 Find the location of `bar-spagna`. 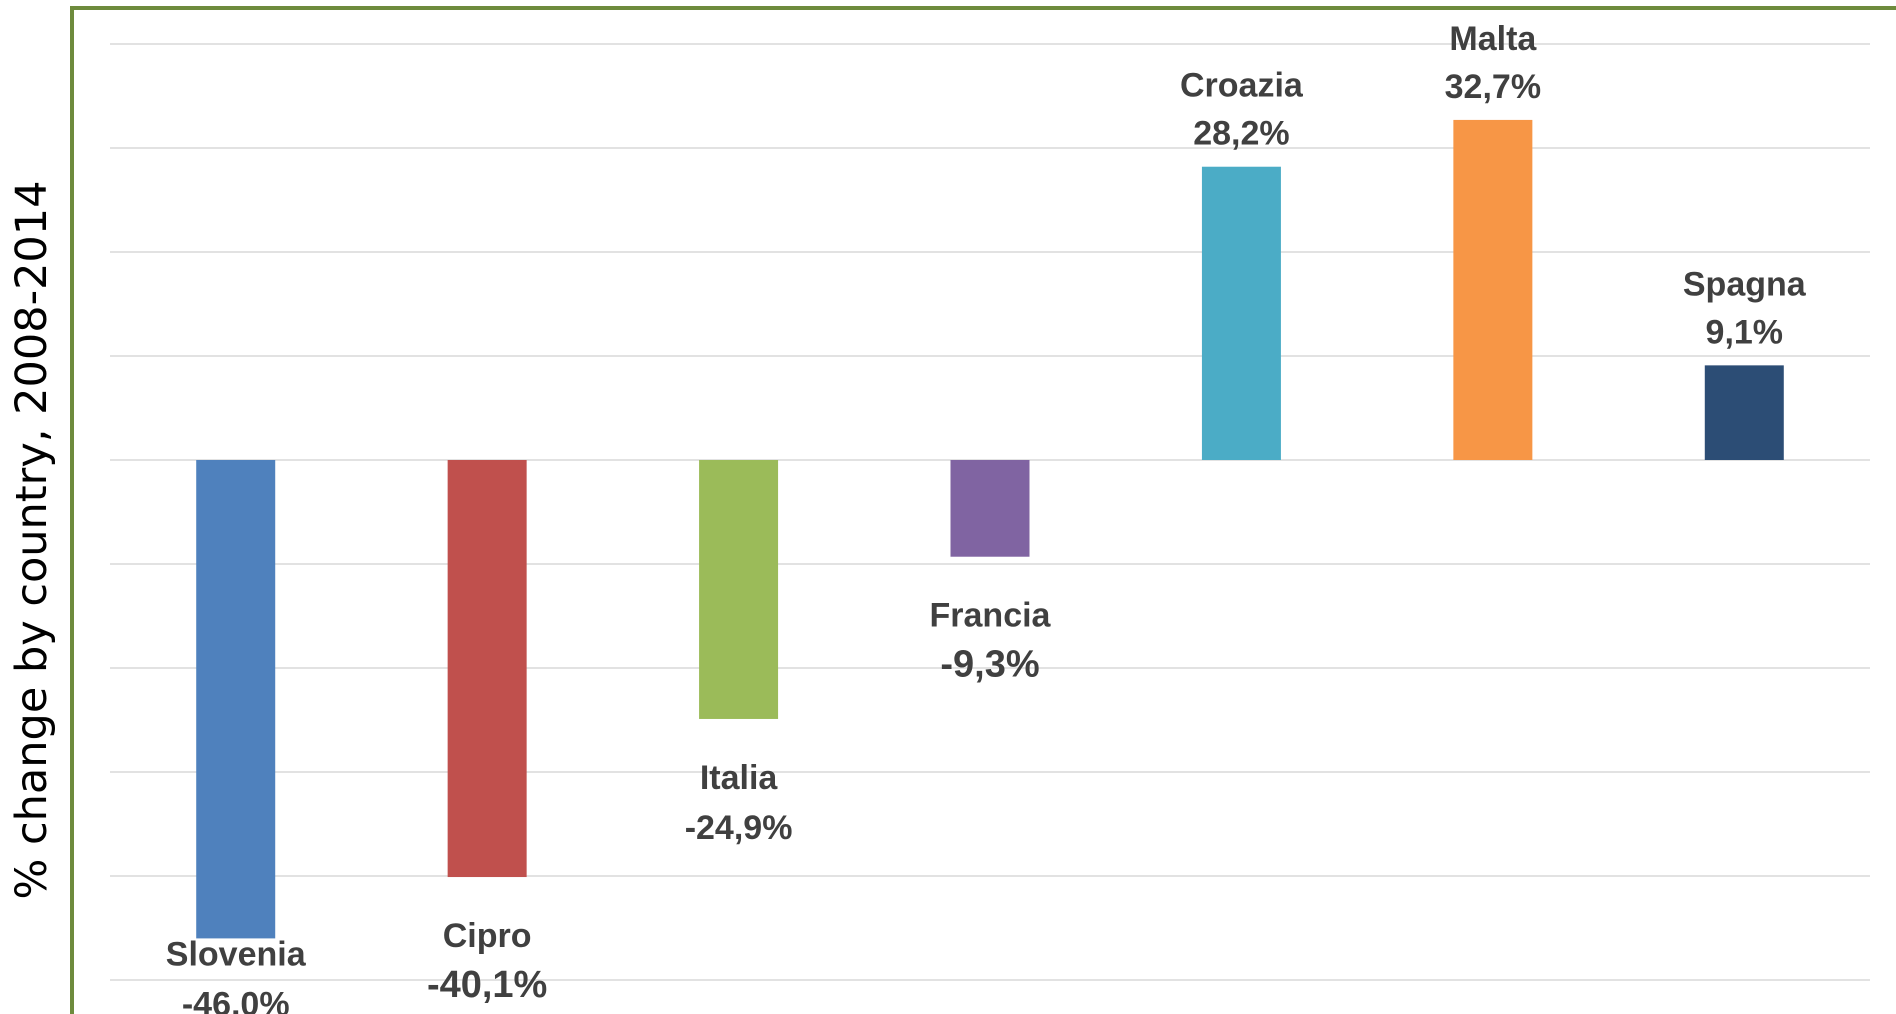

bar-spagna is located at coordinates (1744, 412).